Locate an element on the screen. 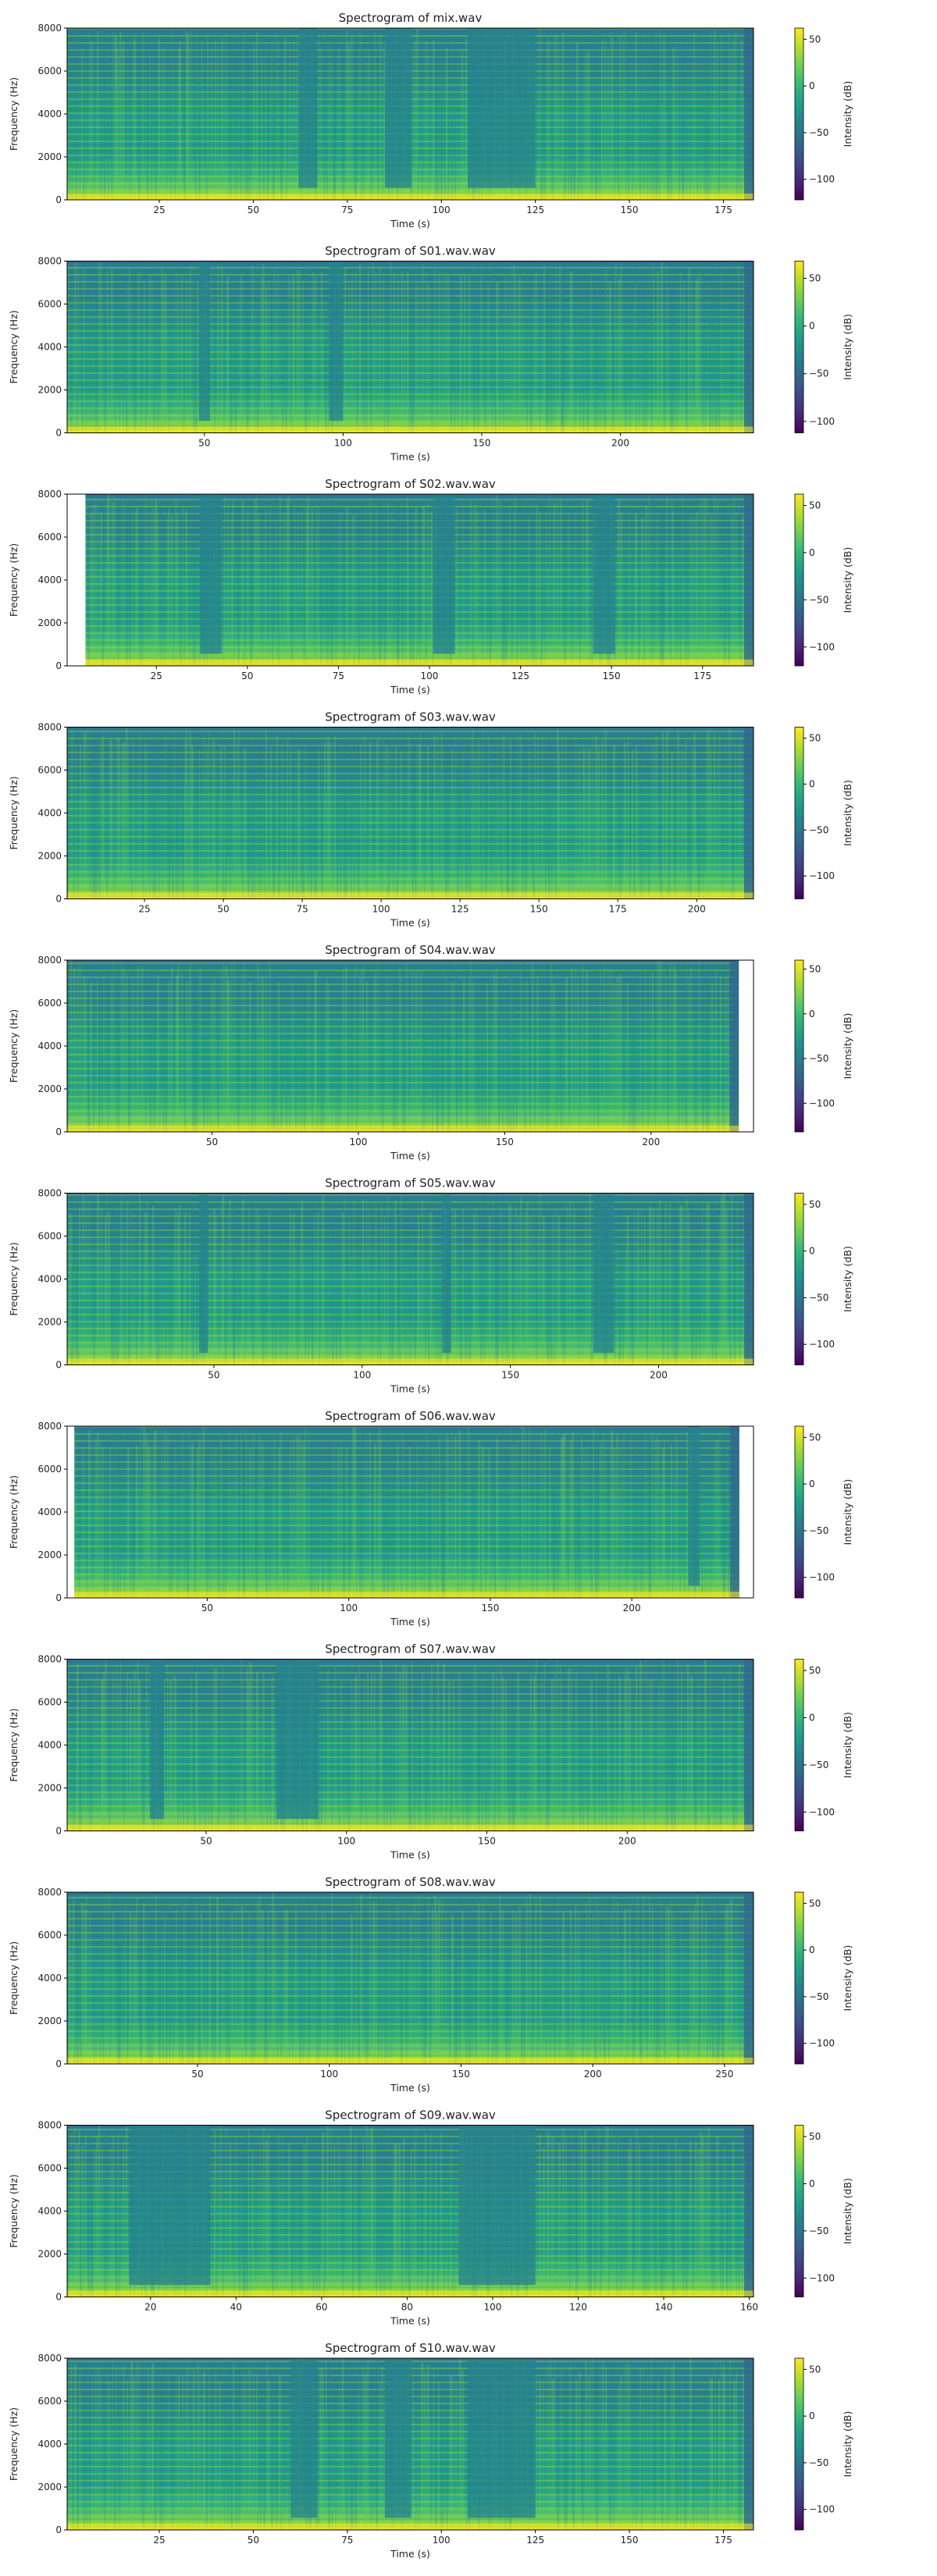 The height and width of the screenshot is (2576, 937). x-tick-label: 50 is located at coordinates (204, 444).